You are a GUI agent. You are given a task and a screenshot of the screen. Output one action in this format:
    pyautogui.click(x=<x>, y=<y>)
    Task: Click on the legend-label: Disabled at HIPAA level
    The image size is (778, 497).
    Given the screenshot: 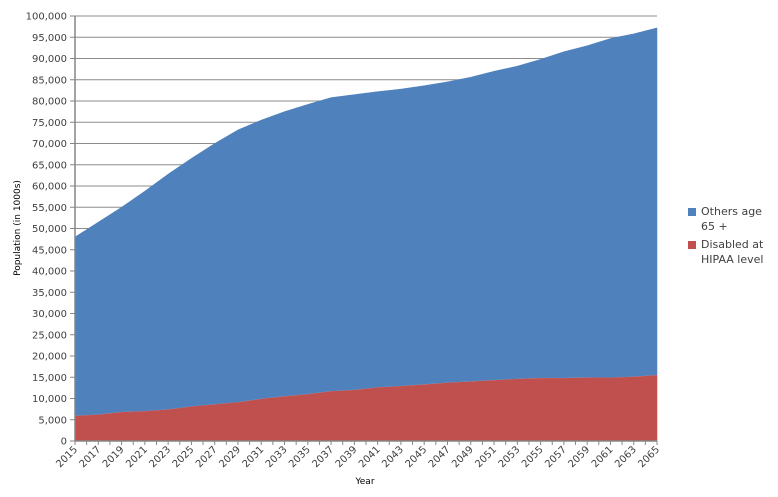 What is the action you would take?
    pyautogui.click(x=732, y=252)
    